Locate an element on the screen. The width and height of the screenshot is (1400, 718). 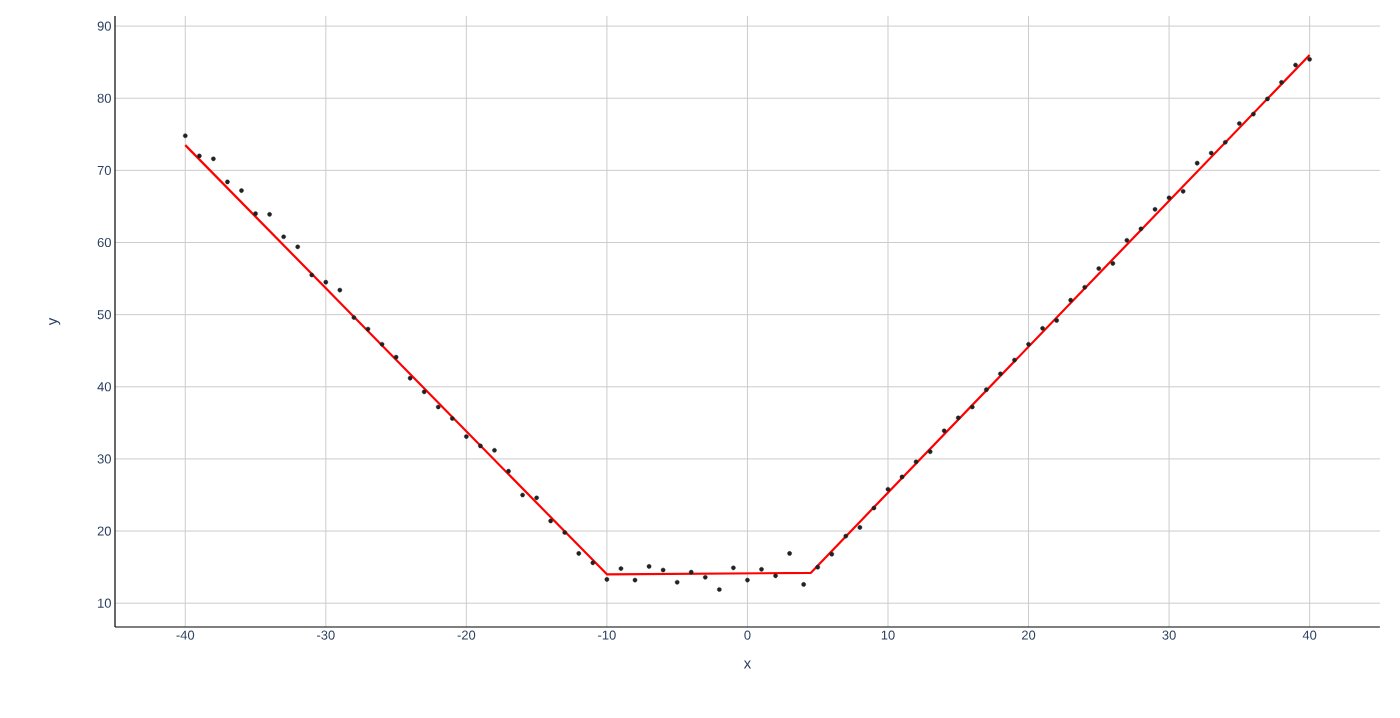
y-axis-title: y is located at coordinates (55, 321).